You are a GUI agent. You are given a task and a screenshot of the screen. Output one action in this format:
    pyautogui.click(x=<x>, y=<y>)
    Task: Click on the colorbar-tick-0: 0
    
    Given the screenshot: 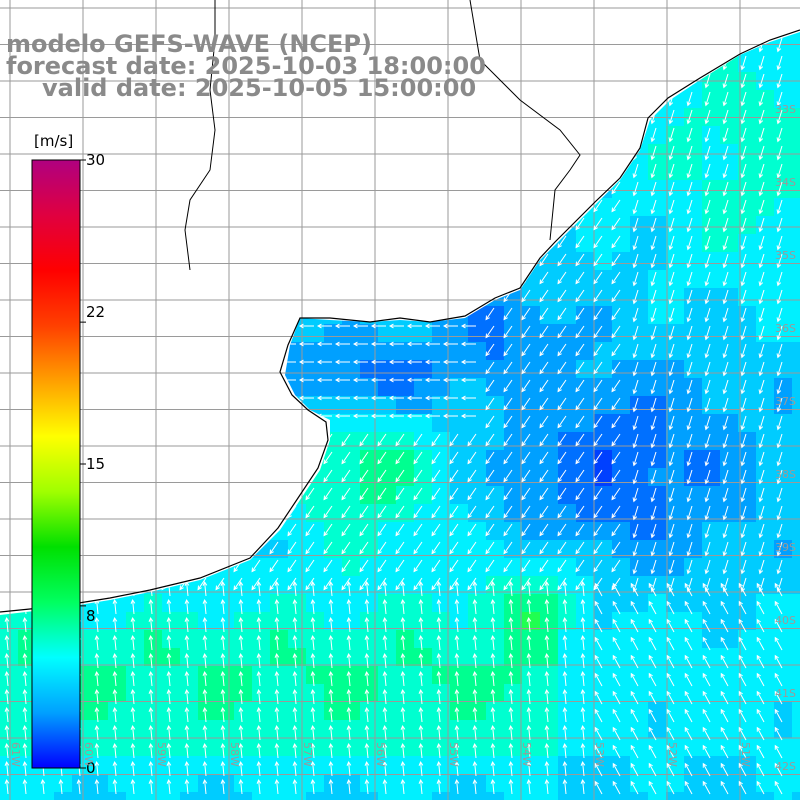 What is the action you would take?
    pyautogui.click(x=91, y=768)
    